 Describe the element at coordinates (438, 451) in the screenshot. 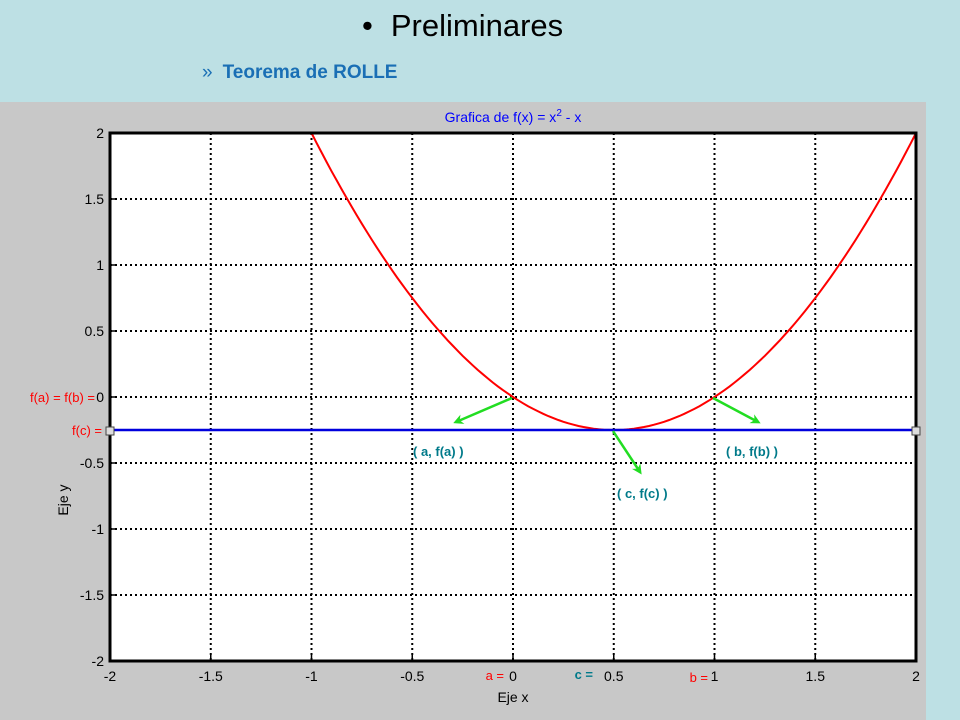

I see `point-label-a: ( a, f(a) )` at that location.